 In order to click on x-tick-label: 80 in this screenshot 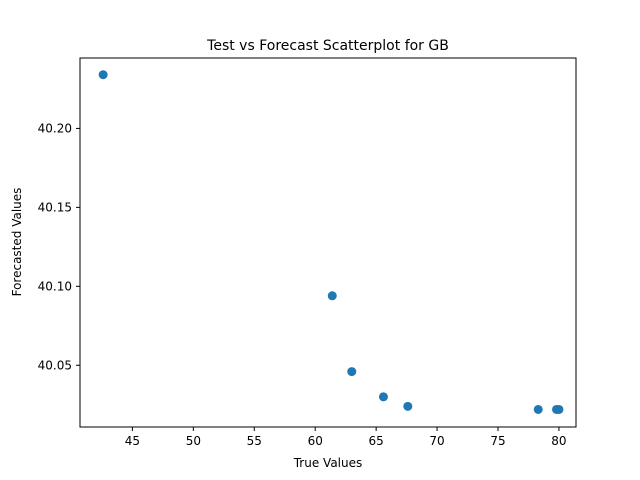, I will do `click(558, 441)`.